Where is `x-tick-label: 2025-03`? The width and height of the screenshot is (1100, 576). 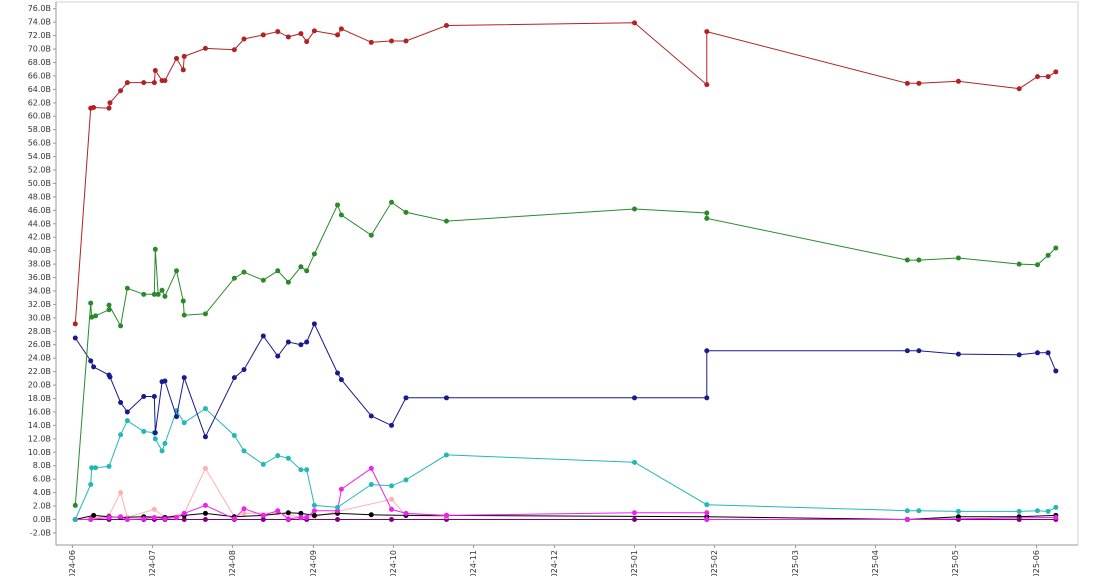
x-tick-label: 2025-03 is located at coordinates (795, 563).